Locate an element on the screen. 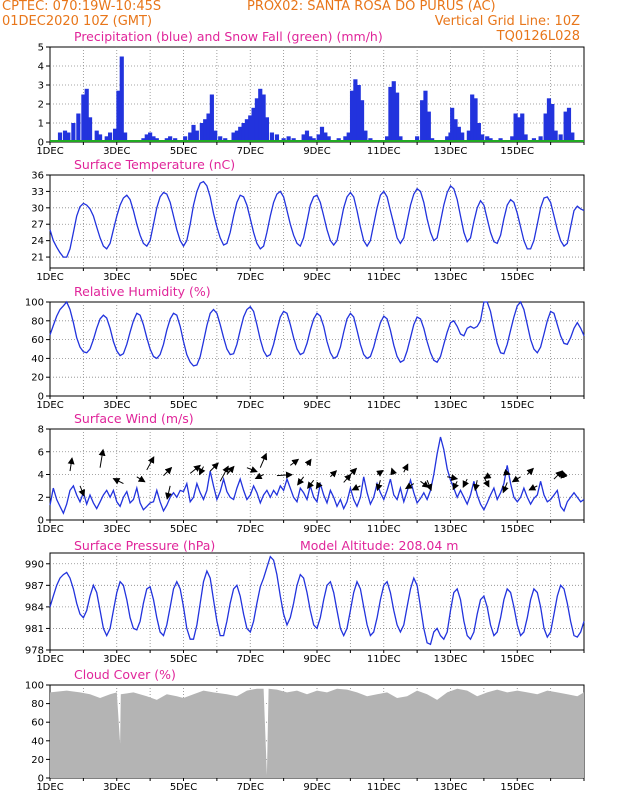  precip-xtick-label: 11DEC is located at coordinates (384, 151).